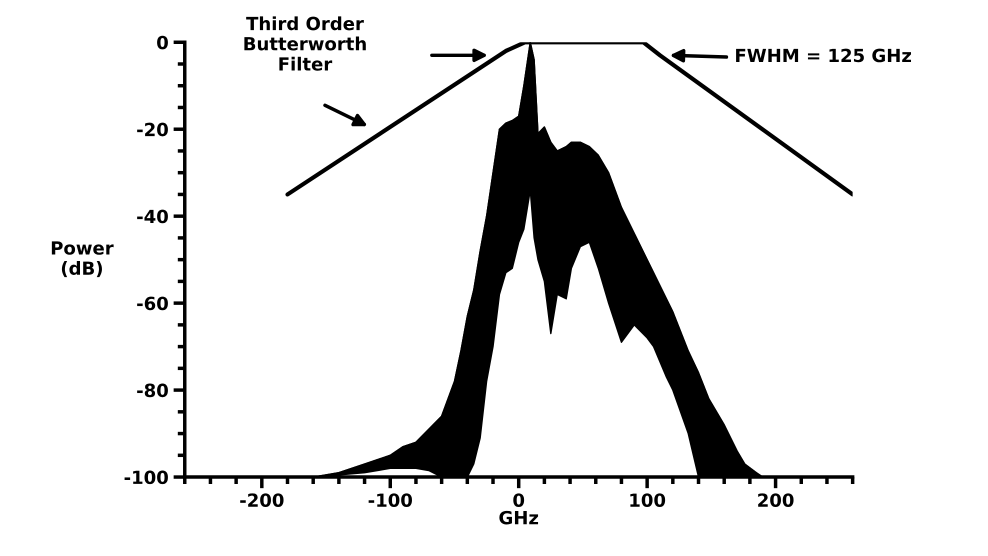  Describe the element at coordinates (152, 217) in the screenshot. I see `y-tick-label: -40` at that location.